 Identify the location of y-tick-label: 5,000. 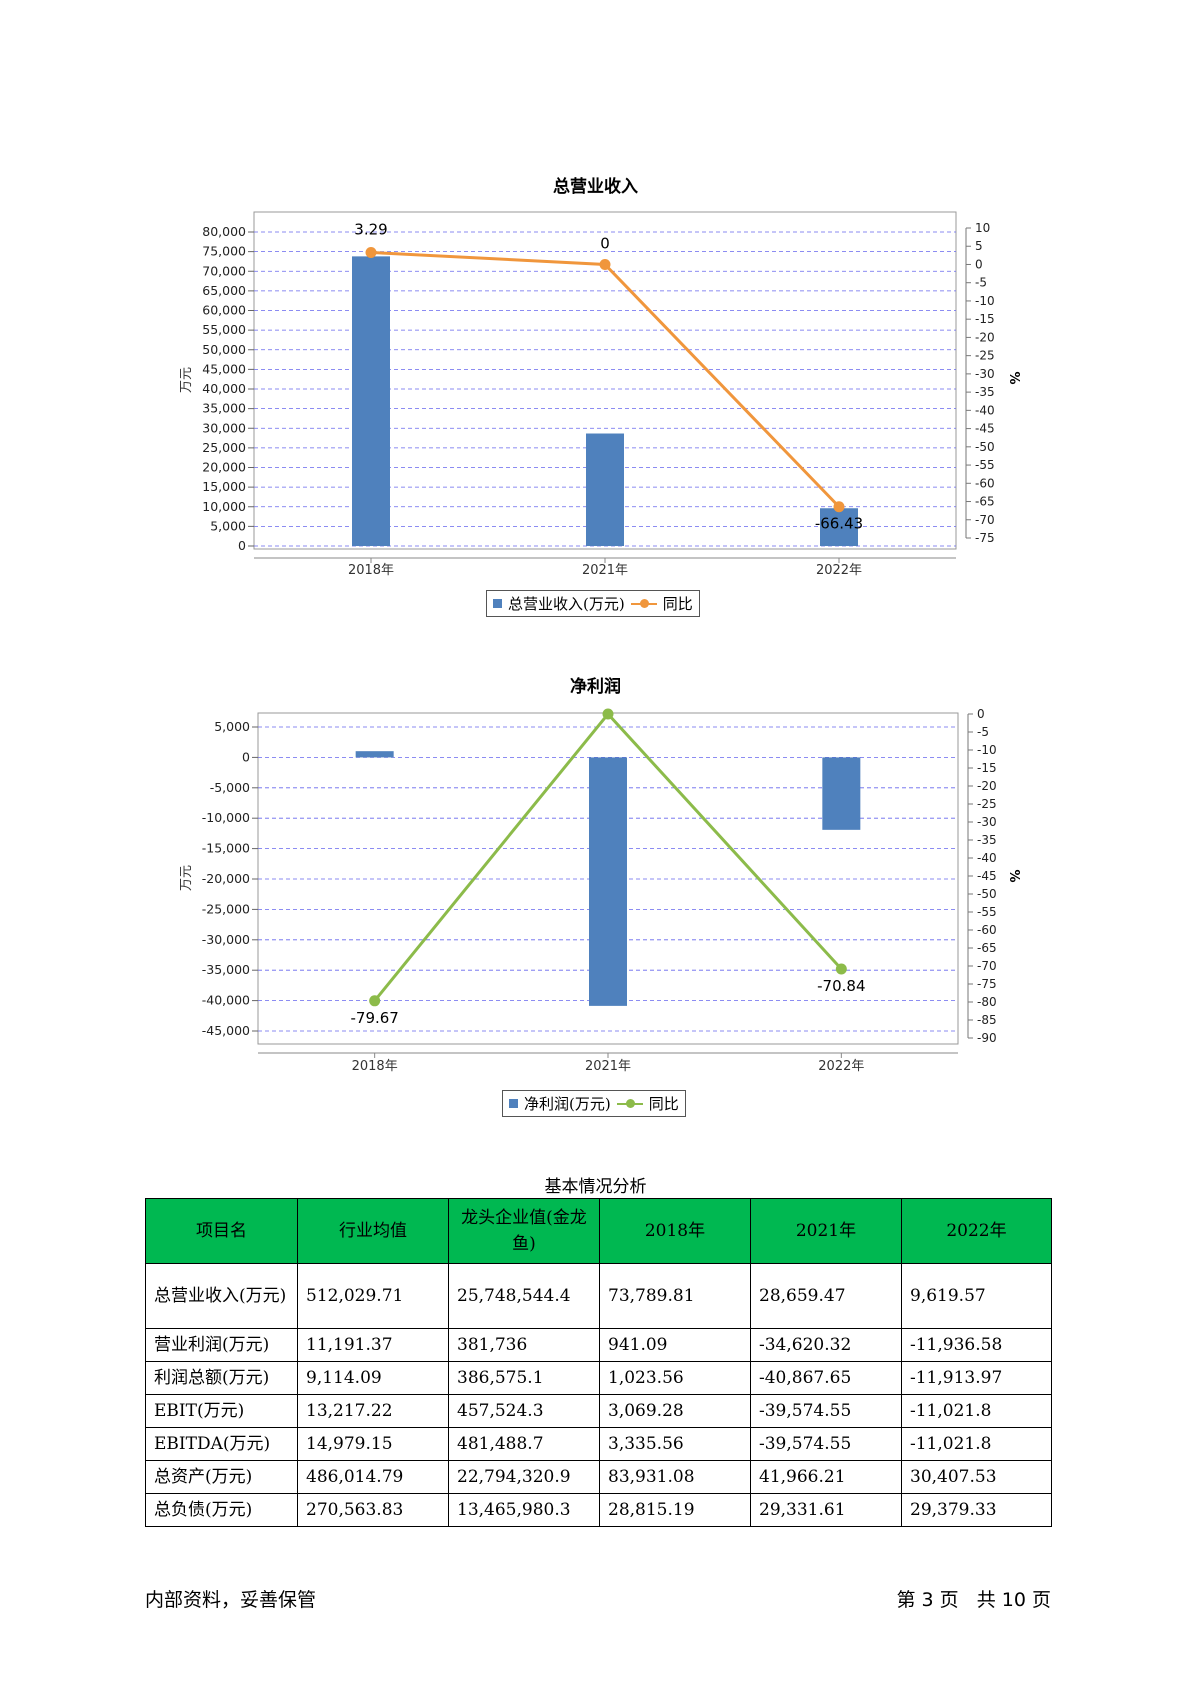
(228, 525).